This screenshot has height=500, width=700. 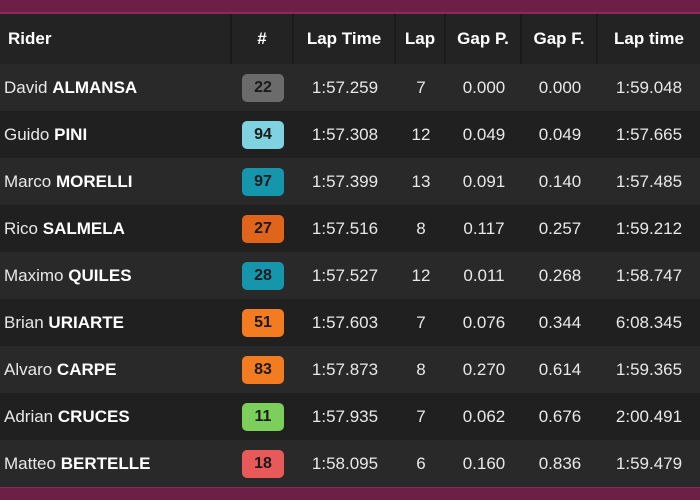 I want to click on rider-last-name: ALMANSA, so click(x=95, y=87).